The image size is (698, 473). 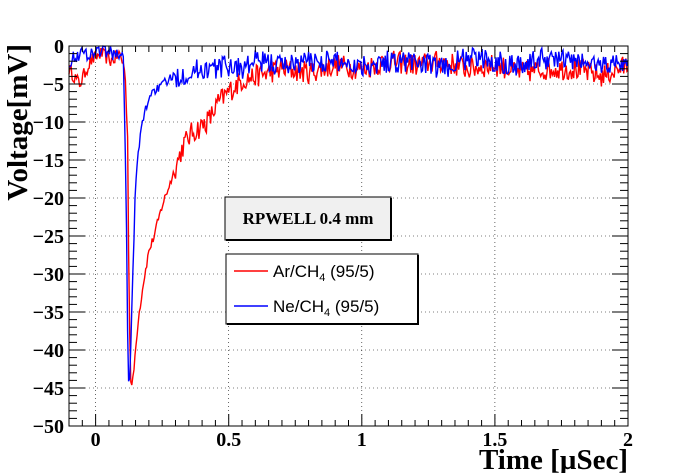 What do you see at coordinates (48, 275) in the screenshot?
I see `y-tick-label: −30` at bounding box center [48, 275].